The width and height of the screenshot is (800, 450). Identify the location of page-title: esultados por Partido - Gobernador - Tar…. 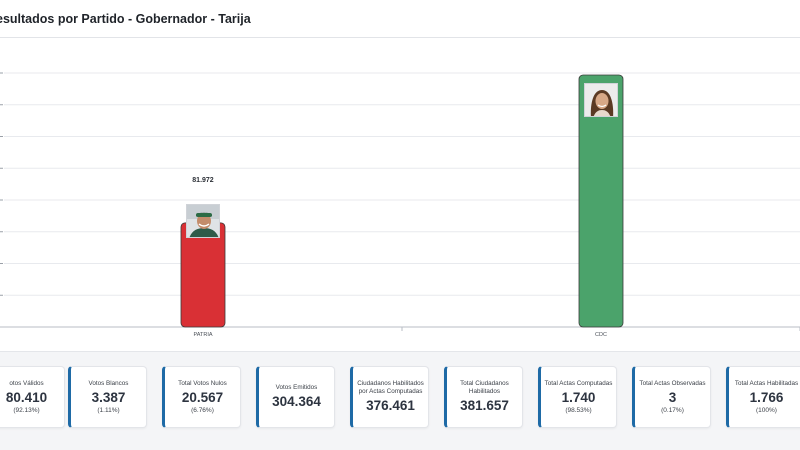
(125, 19).